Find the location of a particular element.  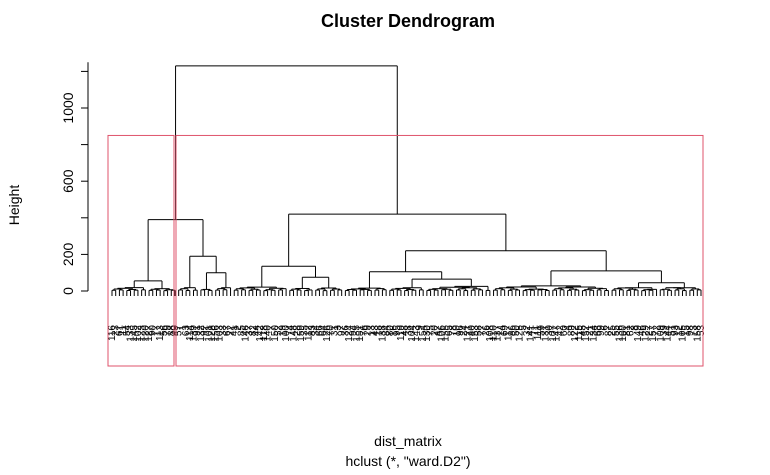

leaf-label: 18 is located at coordinates (379, 331).